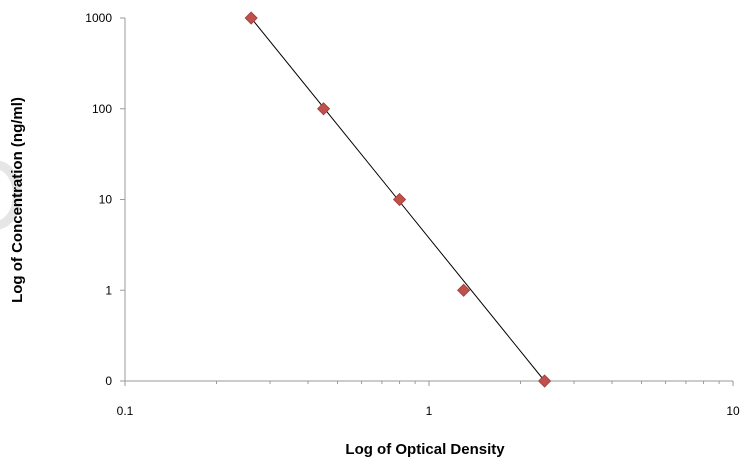  Describe the element at coordinates (428, 399) in the screenshot. I see `x-ticks: 0.1 1 10` at that location.